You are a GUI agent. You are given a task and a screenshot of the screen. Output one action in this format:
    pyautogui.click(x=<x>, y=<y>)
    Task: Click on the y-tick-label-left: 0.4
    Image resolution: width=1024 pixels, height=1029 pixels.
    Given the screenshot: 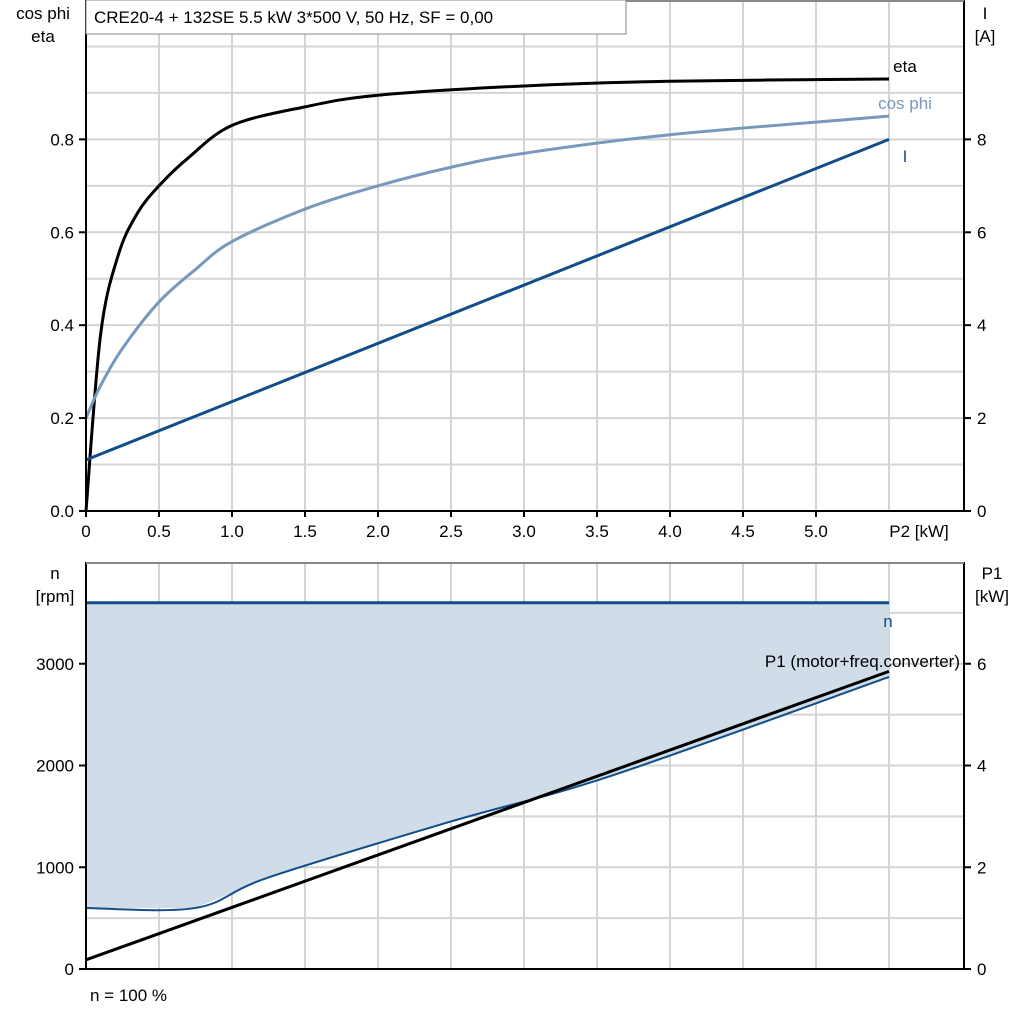 What is the action you would take?
    pyautogui.click(x=62, y=325)
    